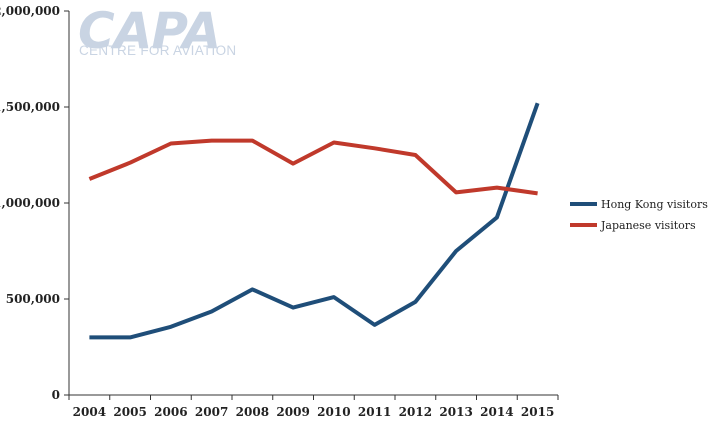  I want to click on legend-label: Japanese visitors, so click(648, 225).